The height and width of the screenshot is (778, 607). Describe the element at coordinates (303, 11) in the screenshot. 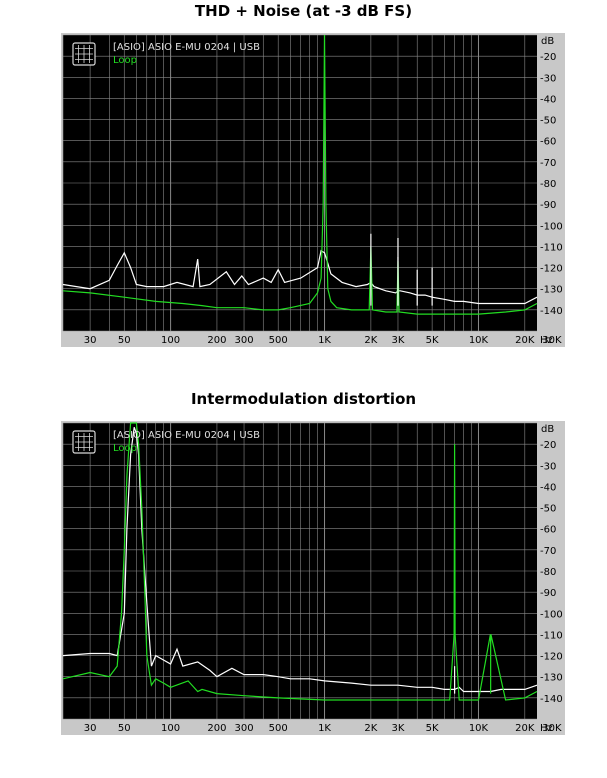

I see `chart-title: THD + Noise (at -3 dB FS)` at that location.